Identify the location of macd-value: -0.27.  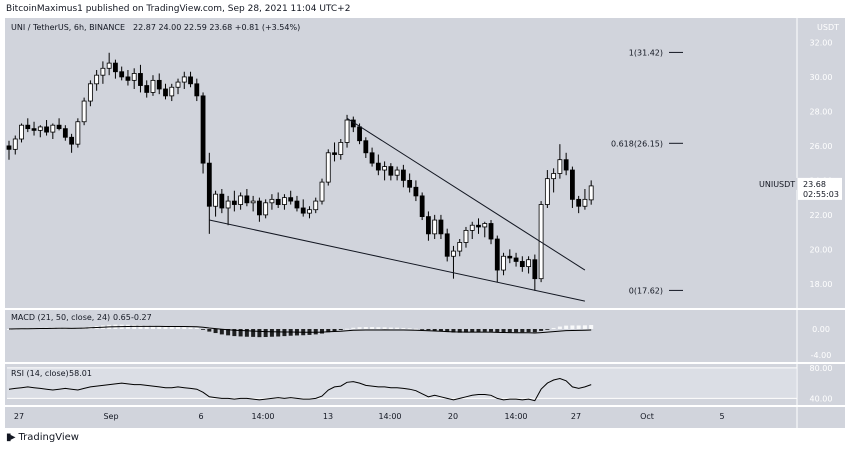
(141, 317).